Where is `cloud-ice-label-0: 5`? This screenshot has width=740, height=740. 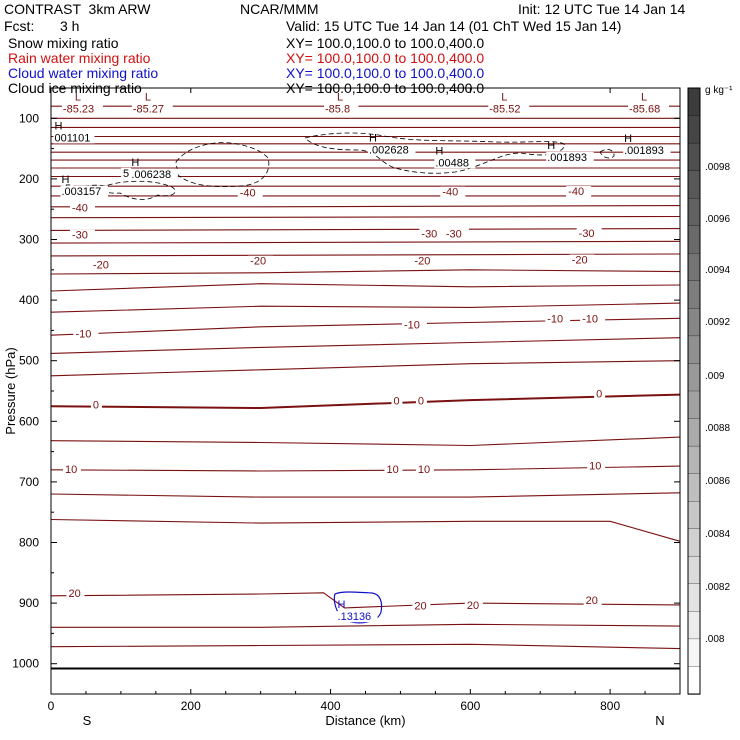
cloud-ice-label-0: 5 is located at coordinates (126, 174).